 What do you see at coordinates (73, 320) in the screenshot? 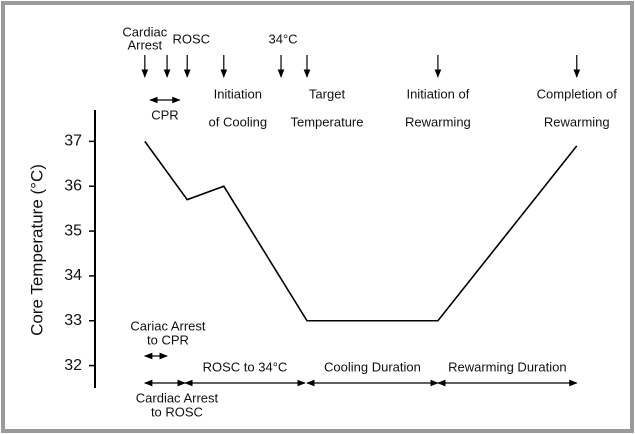
I see `y-tick-label: 33` at bounding box center [73, 320].